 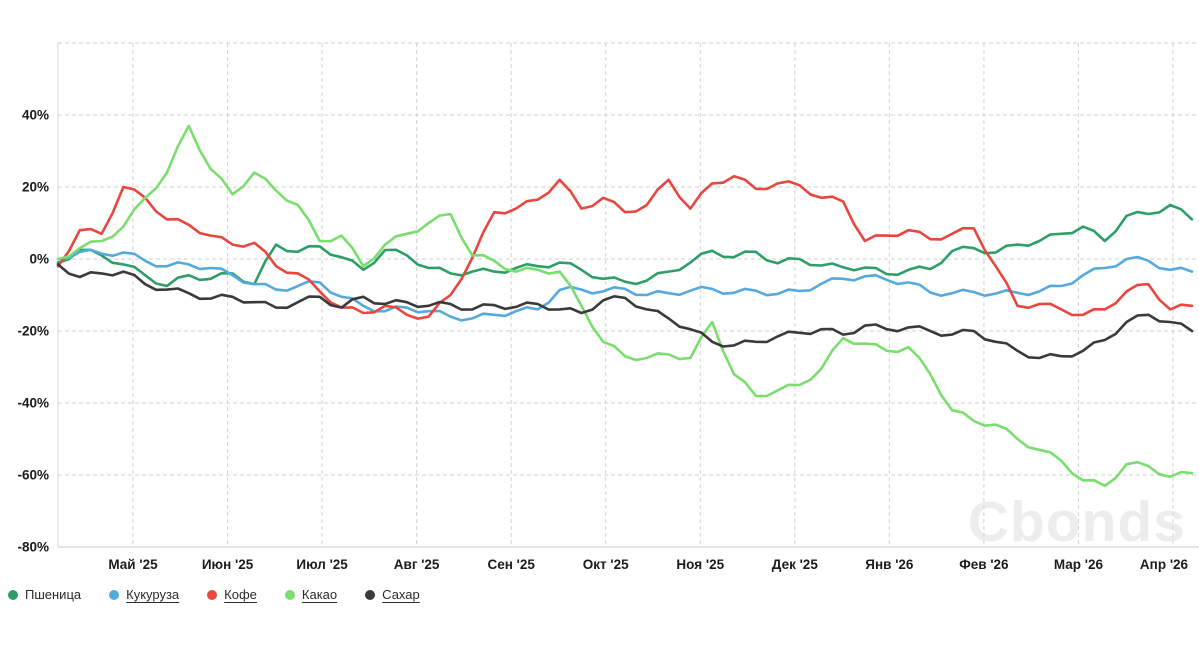 I want to click on x-axis-label: Ноя '25, so click(x=700, y=564).